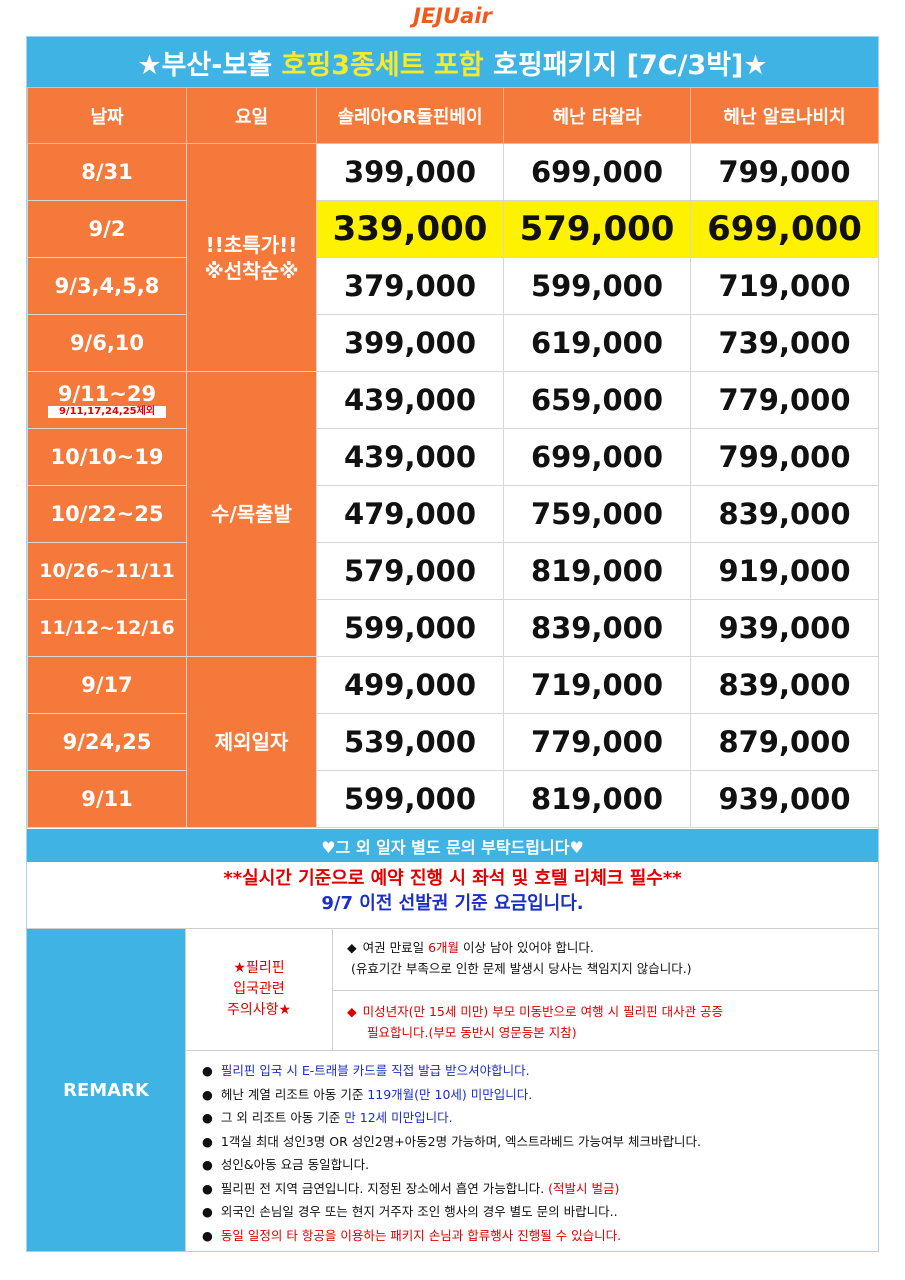 This screenshot has height=1280, width=905. What do you see at coordinates (251, 115) in the screenshot?
I see `header-day: 요일` at bounding box center [251, 115].